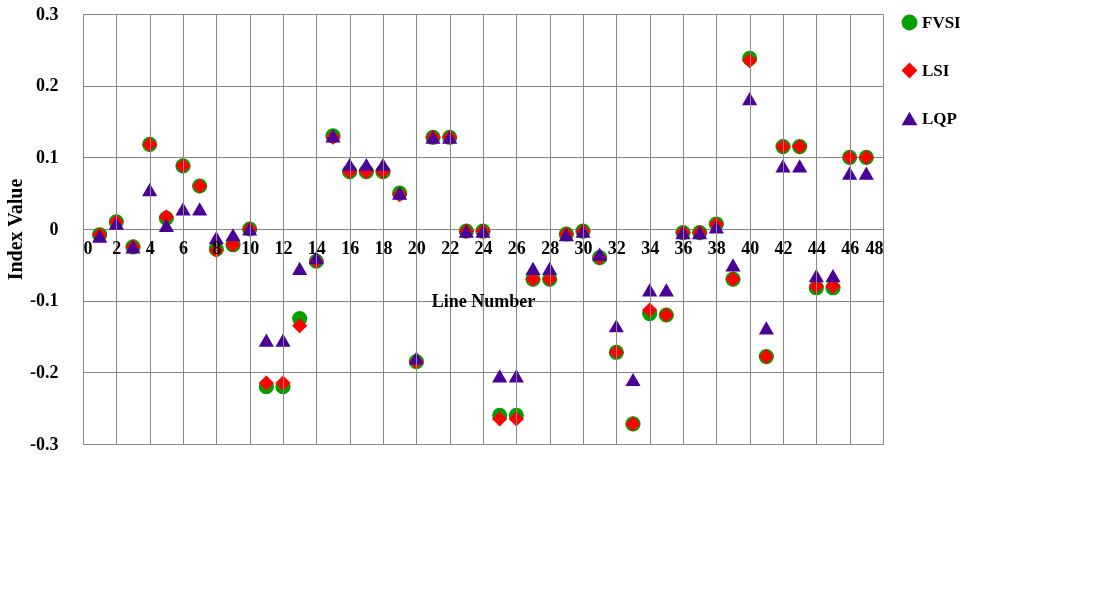  What do you see at coordinates (874, 247) in the screenshot?
I see `x-tick-label: 48` at bounding box center [874, 247].